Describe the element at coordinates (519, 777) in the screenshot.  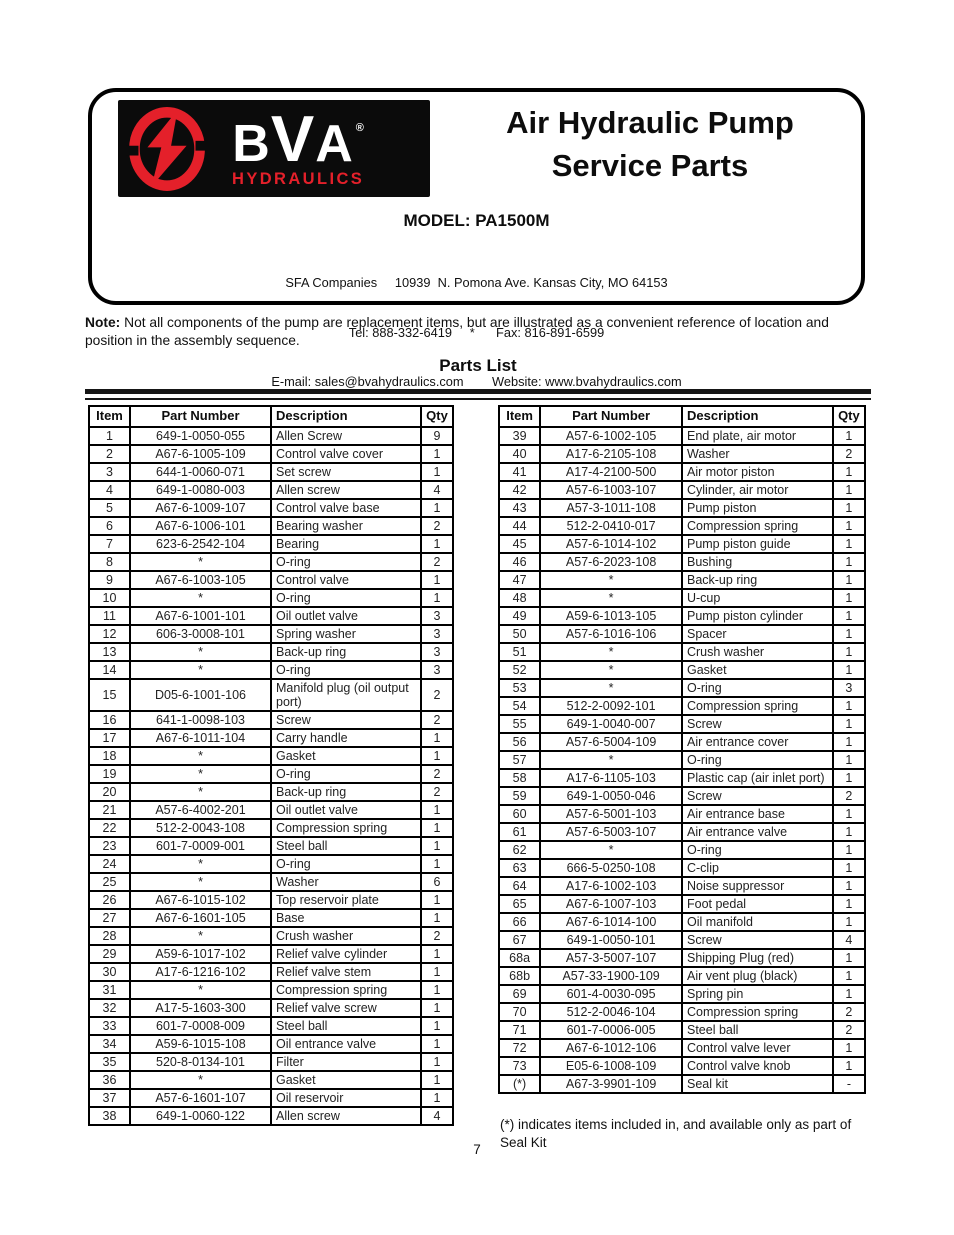
I see `item-cell: 58` at that location.